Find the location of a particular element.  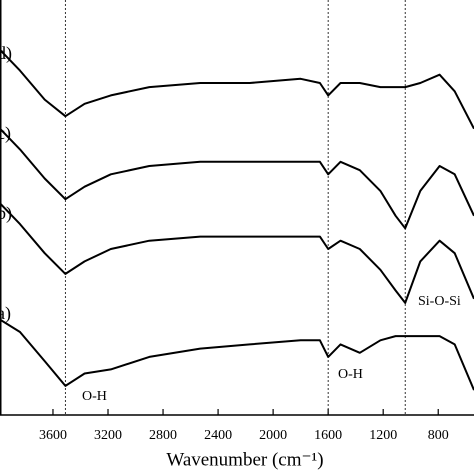

x-tick-label: 1600 is located at coordinates (328, 435).